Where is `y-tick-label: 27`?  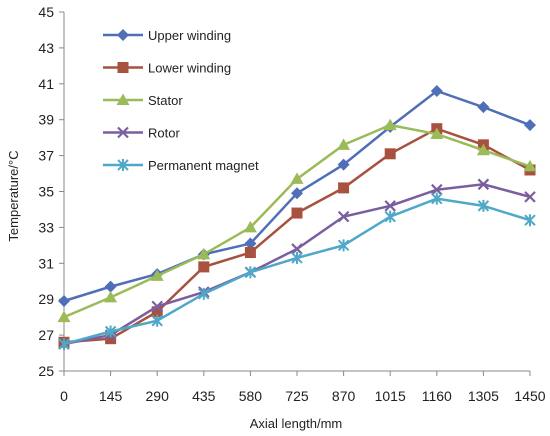
y-tick-label: 27 is located at coordinates (46, 335).